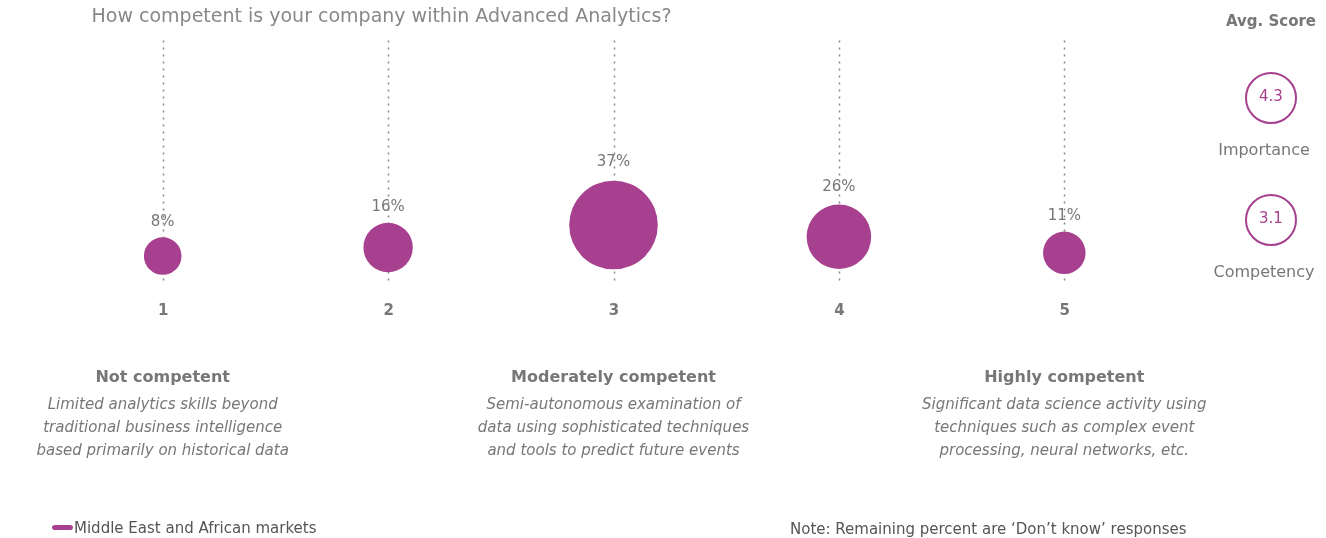  I want to click on text: Avg. Score, so click(1271, 21).